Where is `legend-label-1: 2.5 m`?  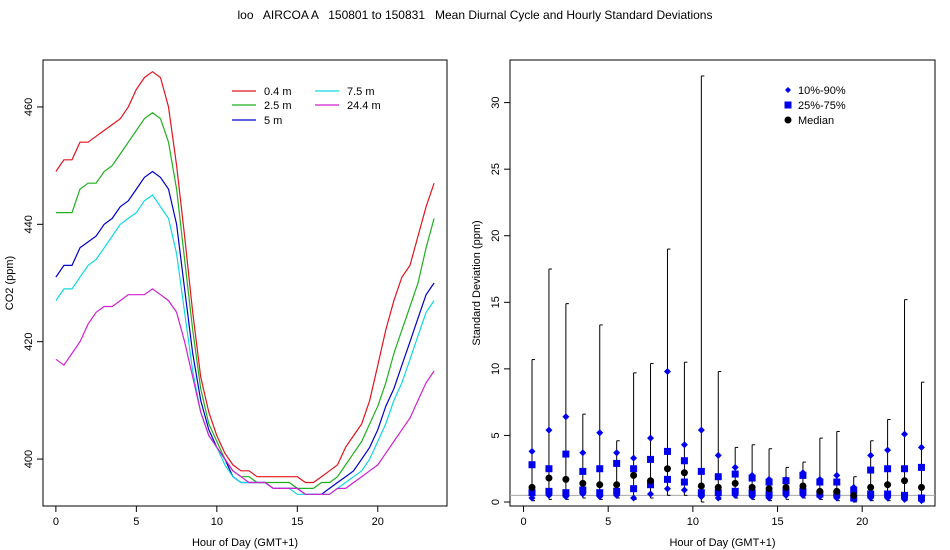
legend-label-1: 2.5 m is located at coordinates (278, 106).